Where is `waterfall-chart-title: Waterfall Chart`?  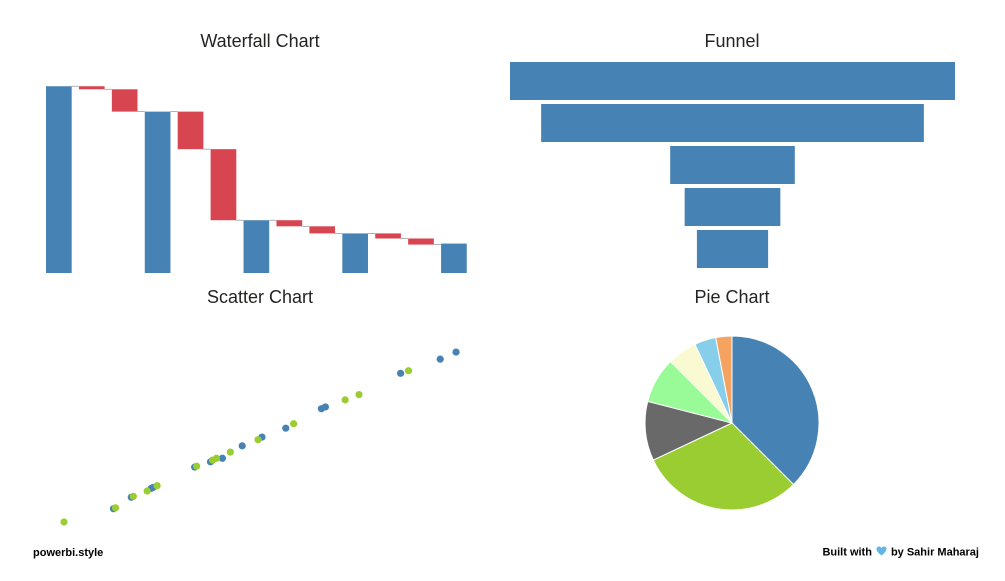
waterfall-chart-title: Waterfall Chart is located at coordinates (260, 41).